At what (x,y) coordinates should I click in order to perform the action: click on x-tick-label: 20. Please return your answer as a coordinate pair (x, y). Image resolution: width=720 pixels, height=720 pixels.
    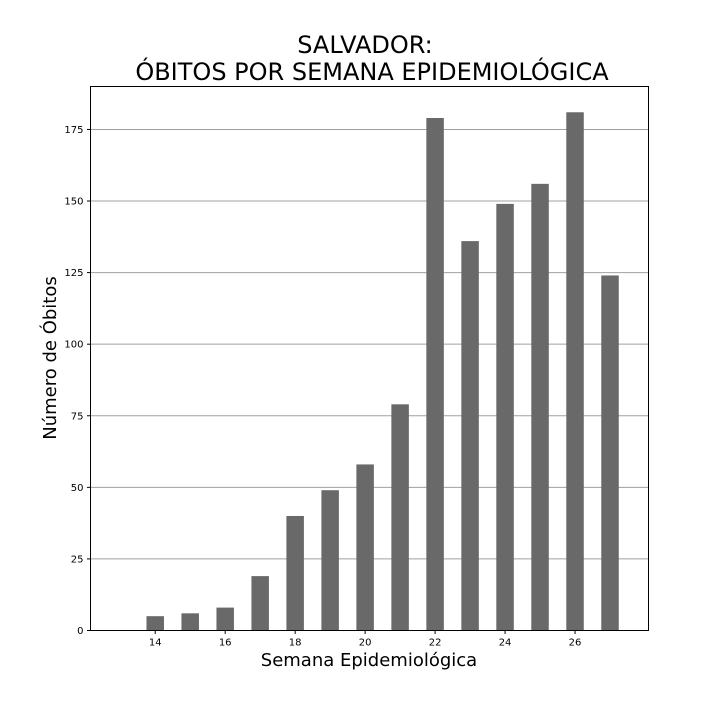
    Looking at the image, I should click on (365, 643).